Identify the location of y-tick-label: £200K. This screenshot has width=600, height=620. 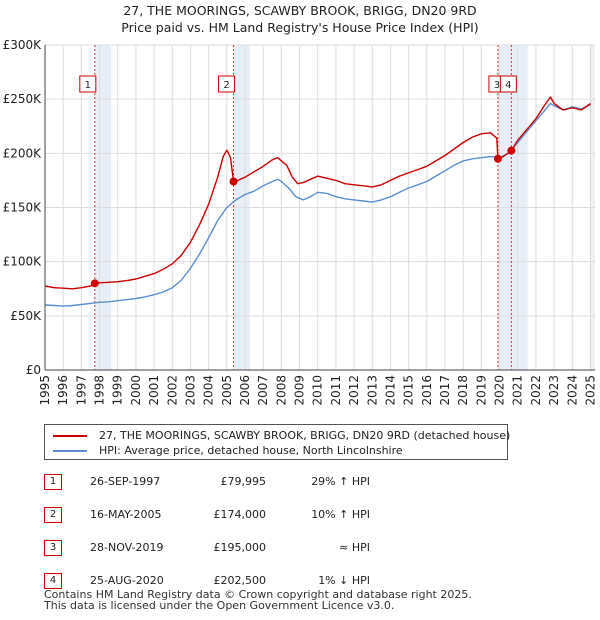
(23, 153).